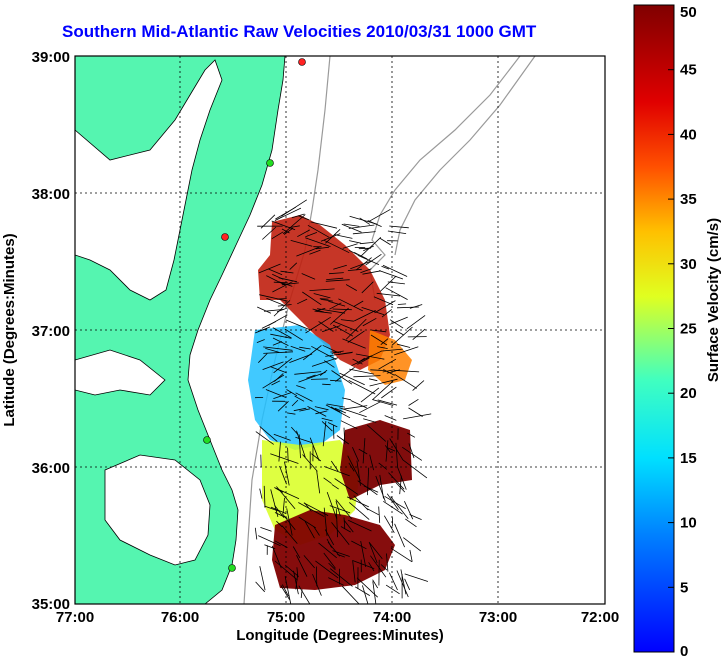 Image resolution: width=724 pixels, height=659 pixels. What do you see at coordinates (302, 62) in the screenshot?
I see `station-marker` at bounding box center [302, 62].